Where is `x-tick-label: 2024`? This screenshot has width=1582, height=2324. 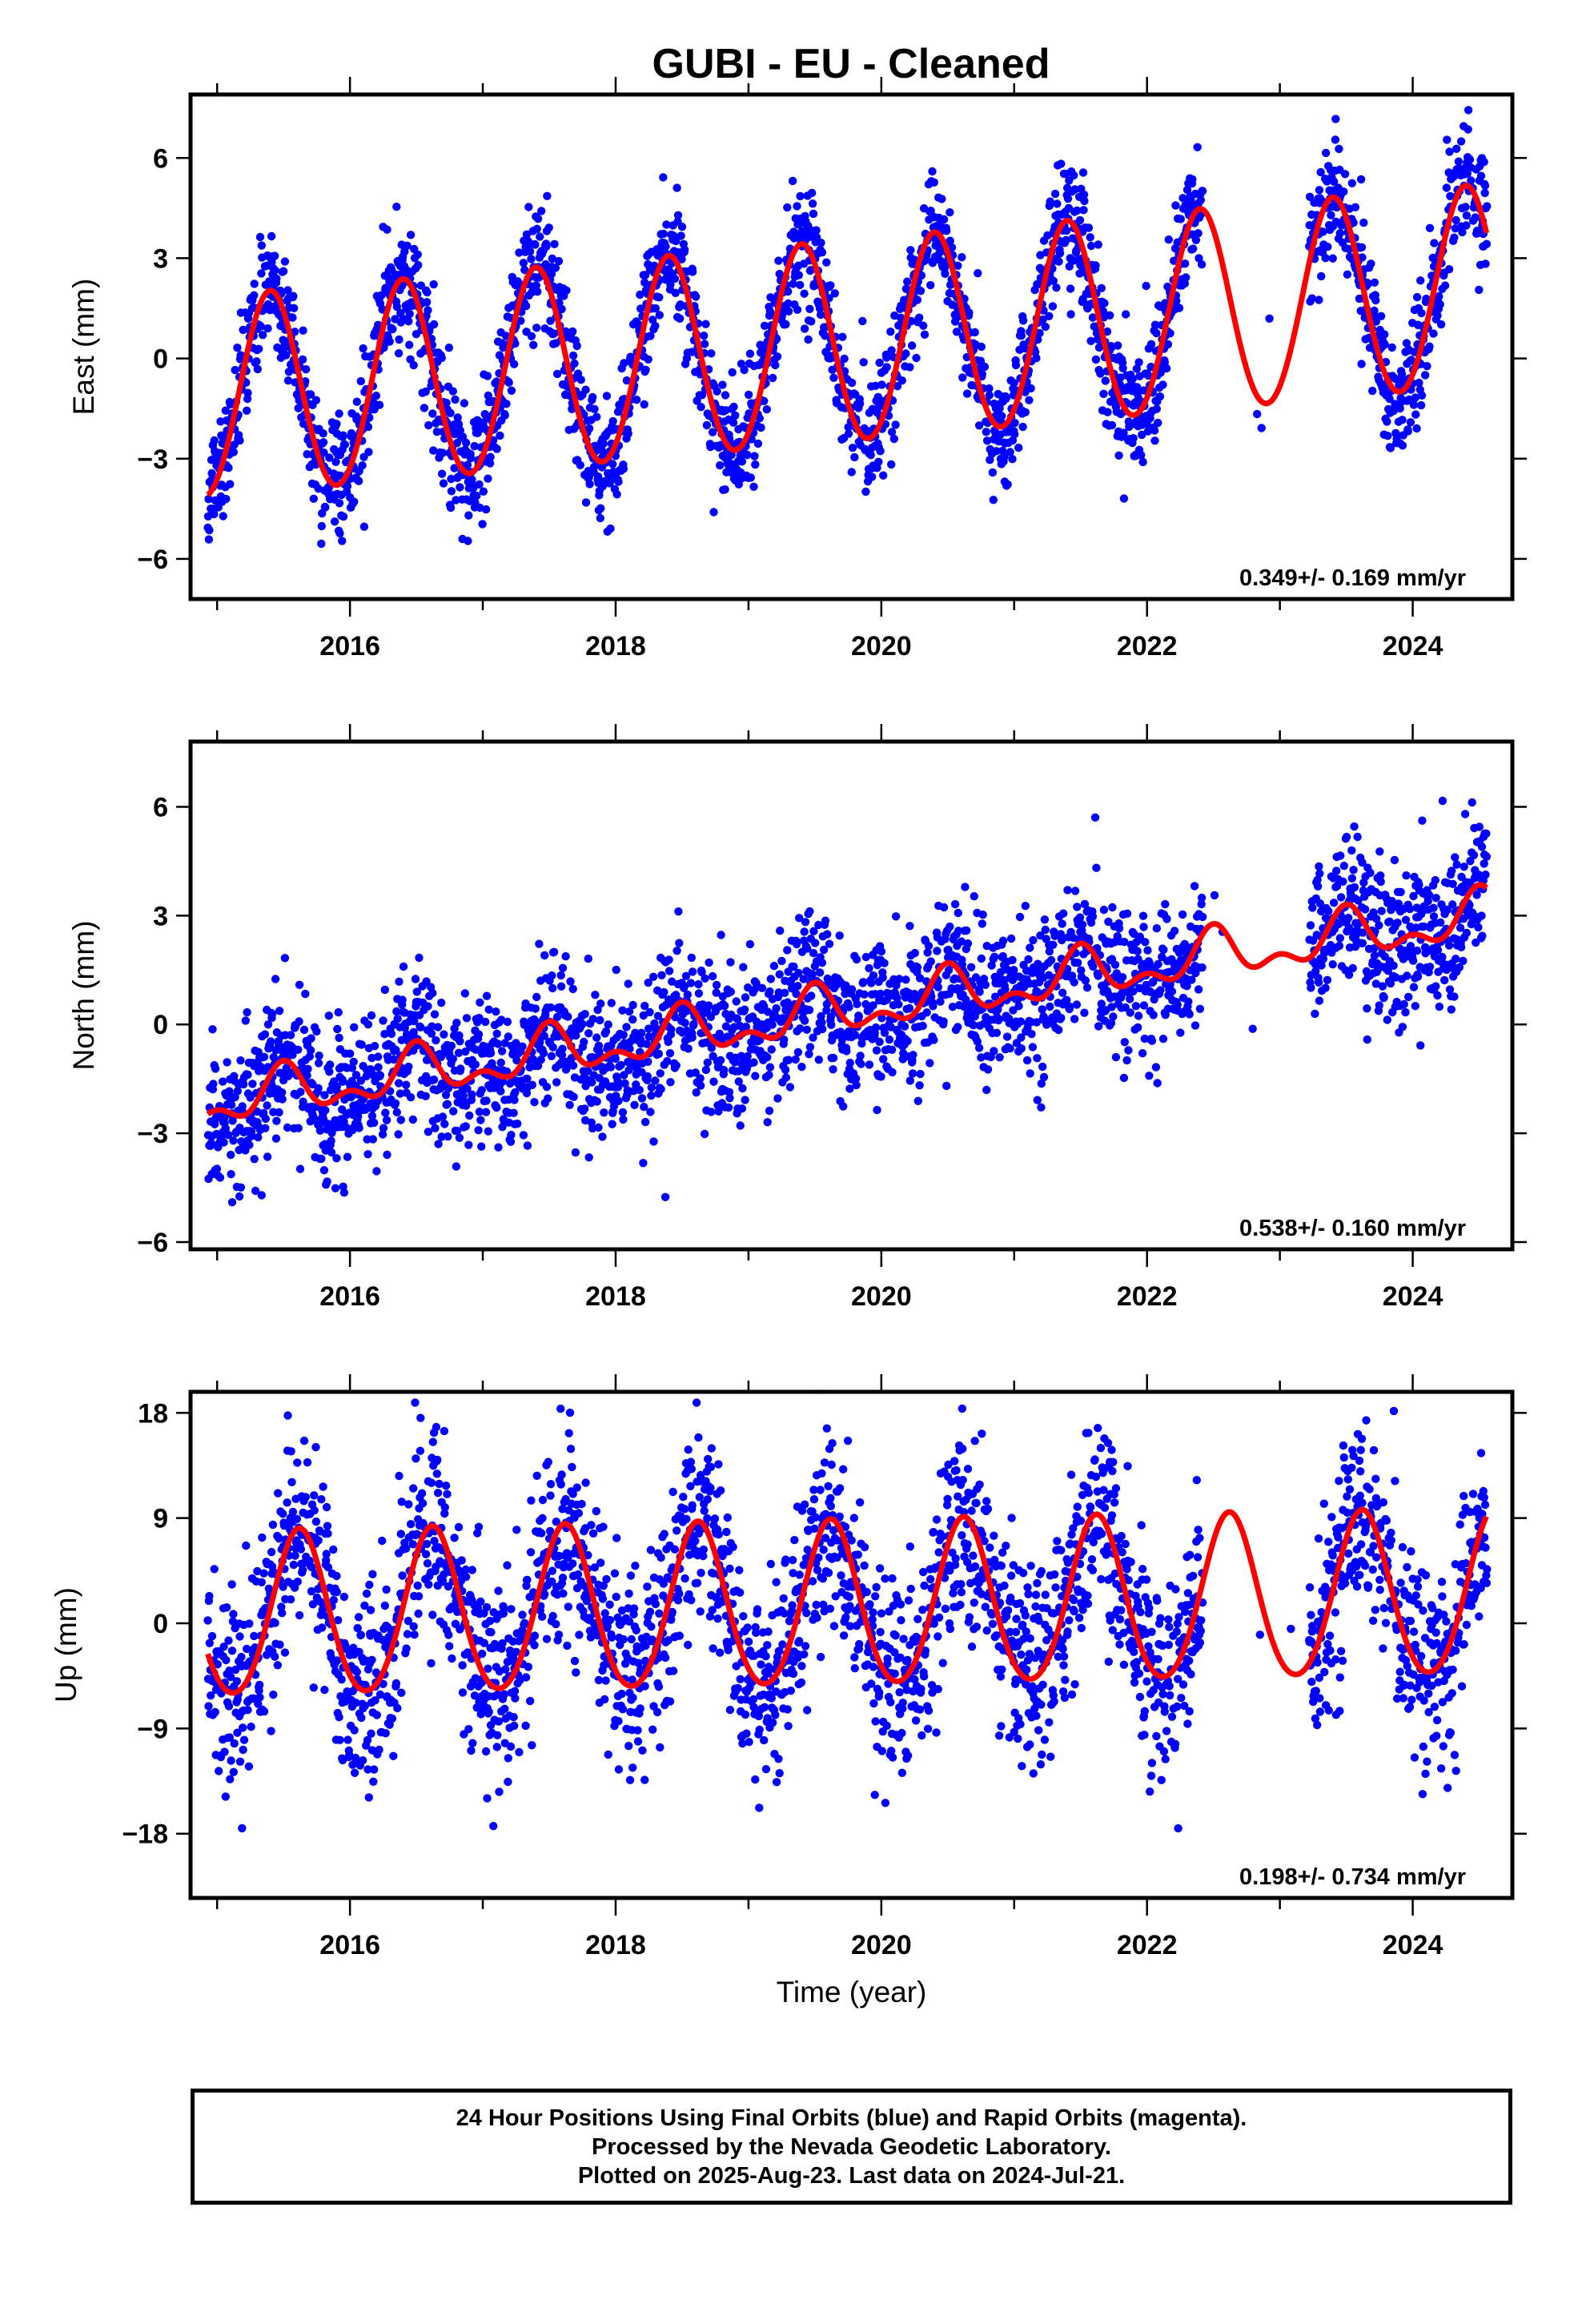
x-tick-label: 2024 is located at coordinates (1413, 646).